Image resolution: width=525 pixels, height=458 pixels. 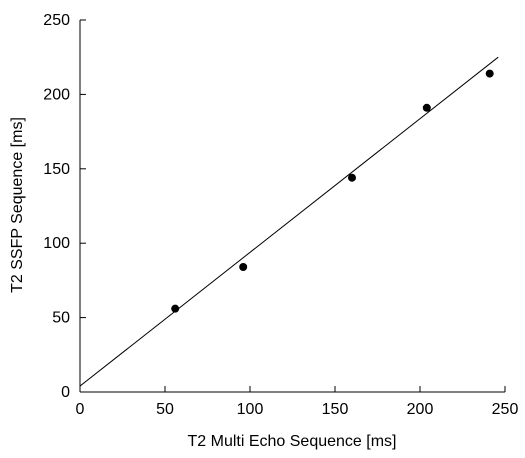 What do you see at coordinates (56, 94) in the screenshot?
I see `y-tick-label: 200` at bounding box center [56, 94].